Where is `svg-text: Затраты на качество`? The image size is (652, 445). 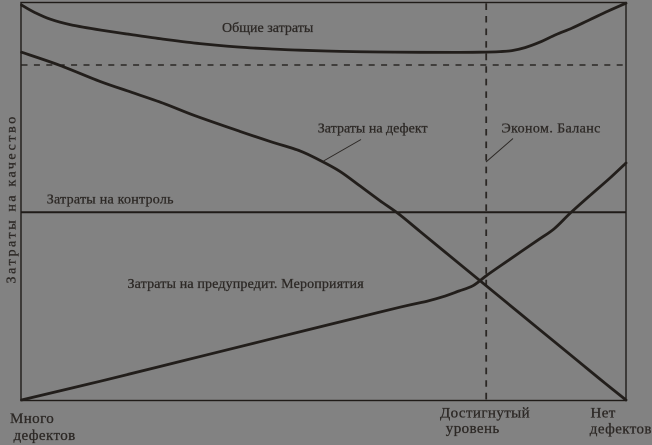
svg-text: Затраты на качество is located at coordinates (12, 198).